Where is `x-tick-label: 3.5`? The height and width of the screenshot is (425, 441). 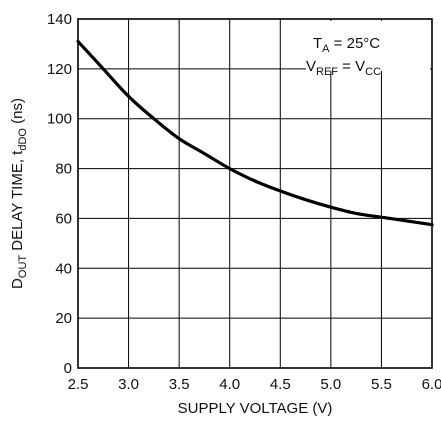
x-tick-label: 3.5 is located at coordinates (179, 384).